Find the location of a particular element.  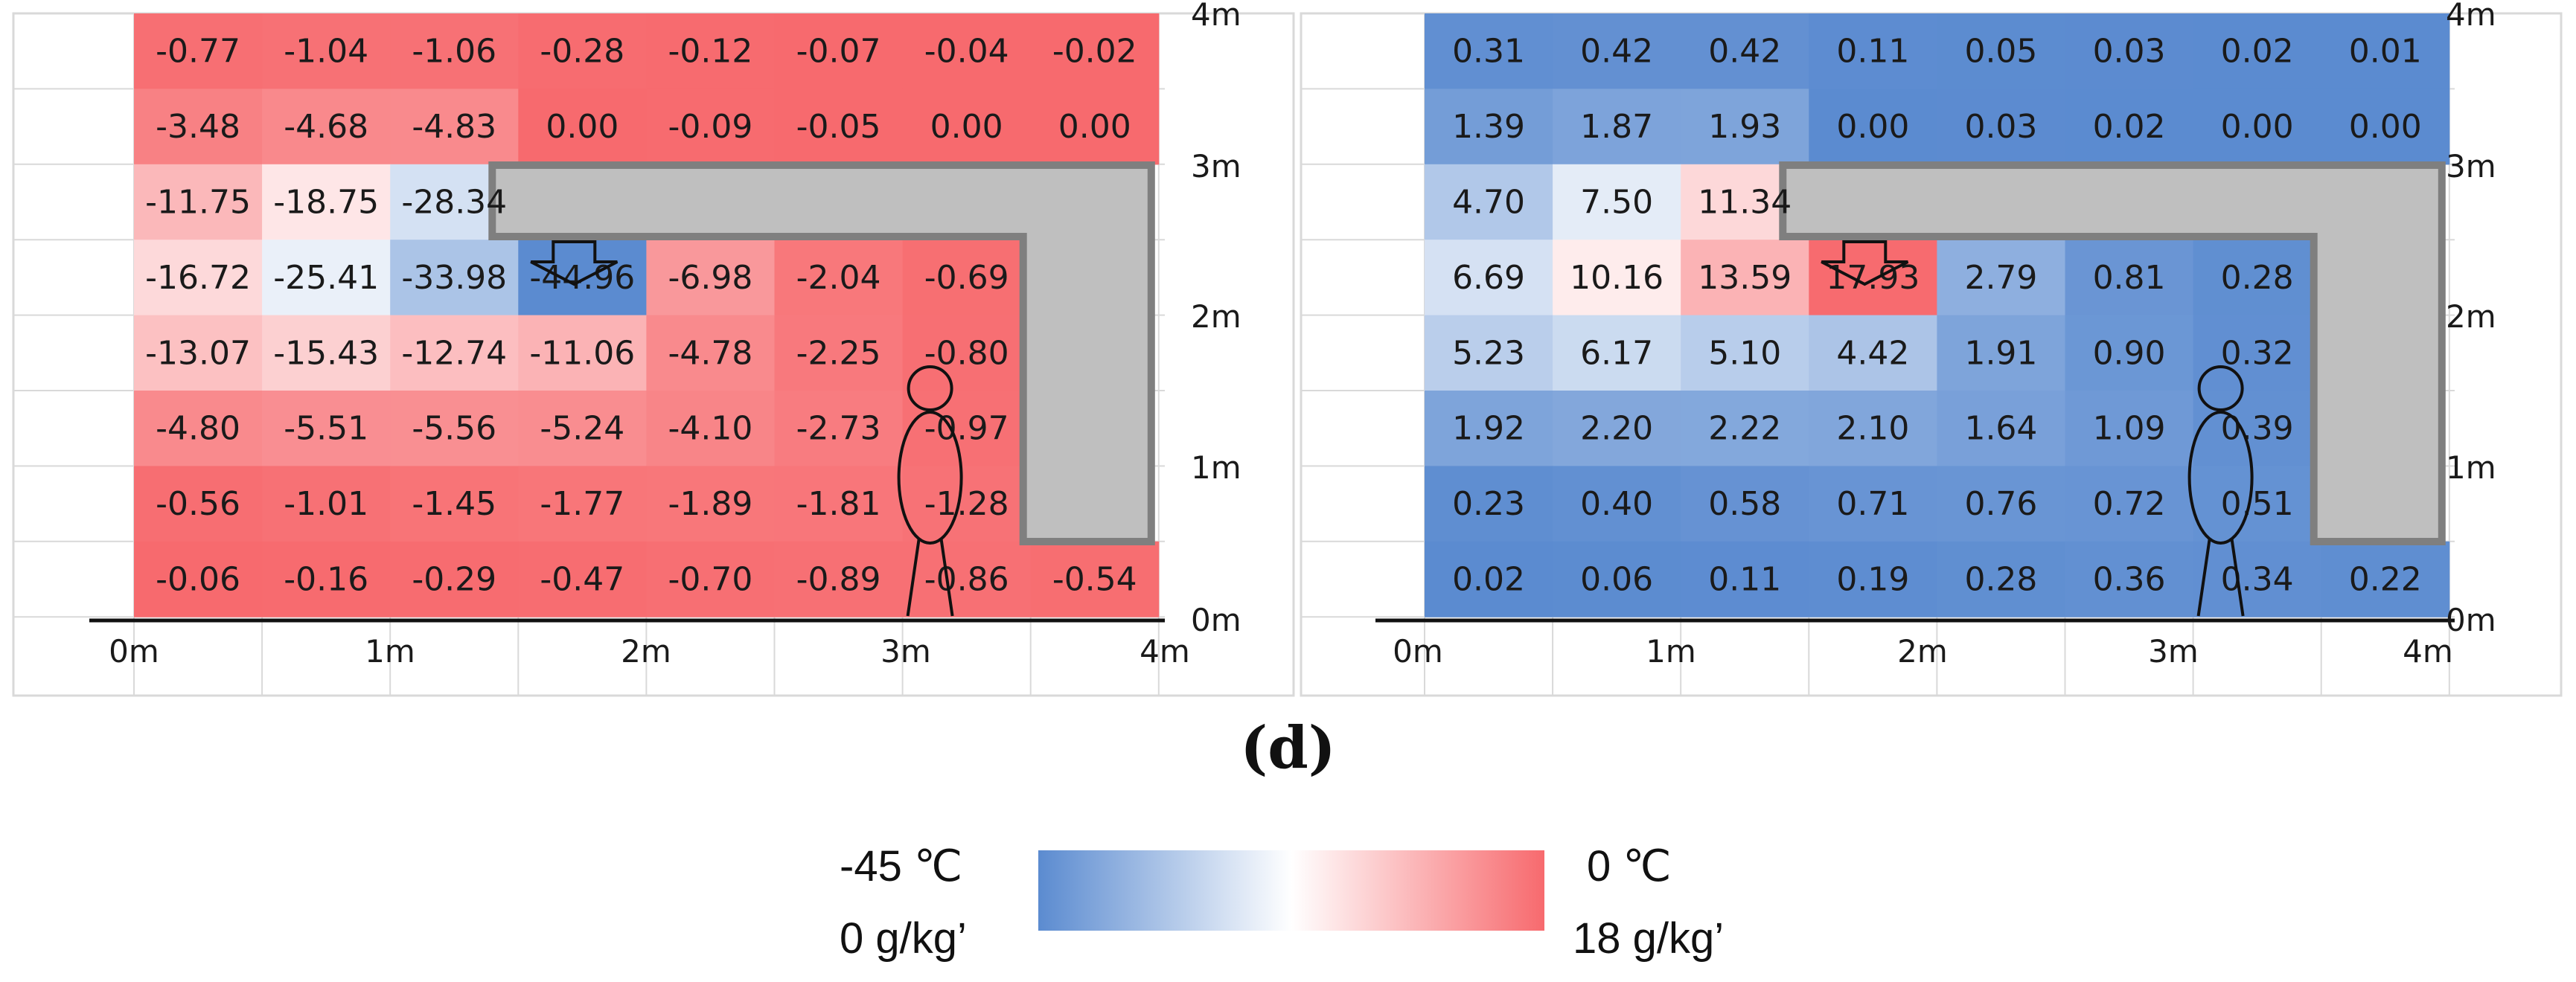

cell-value: -0.05 is located at coordinates (838, 127).